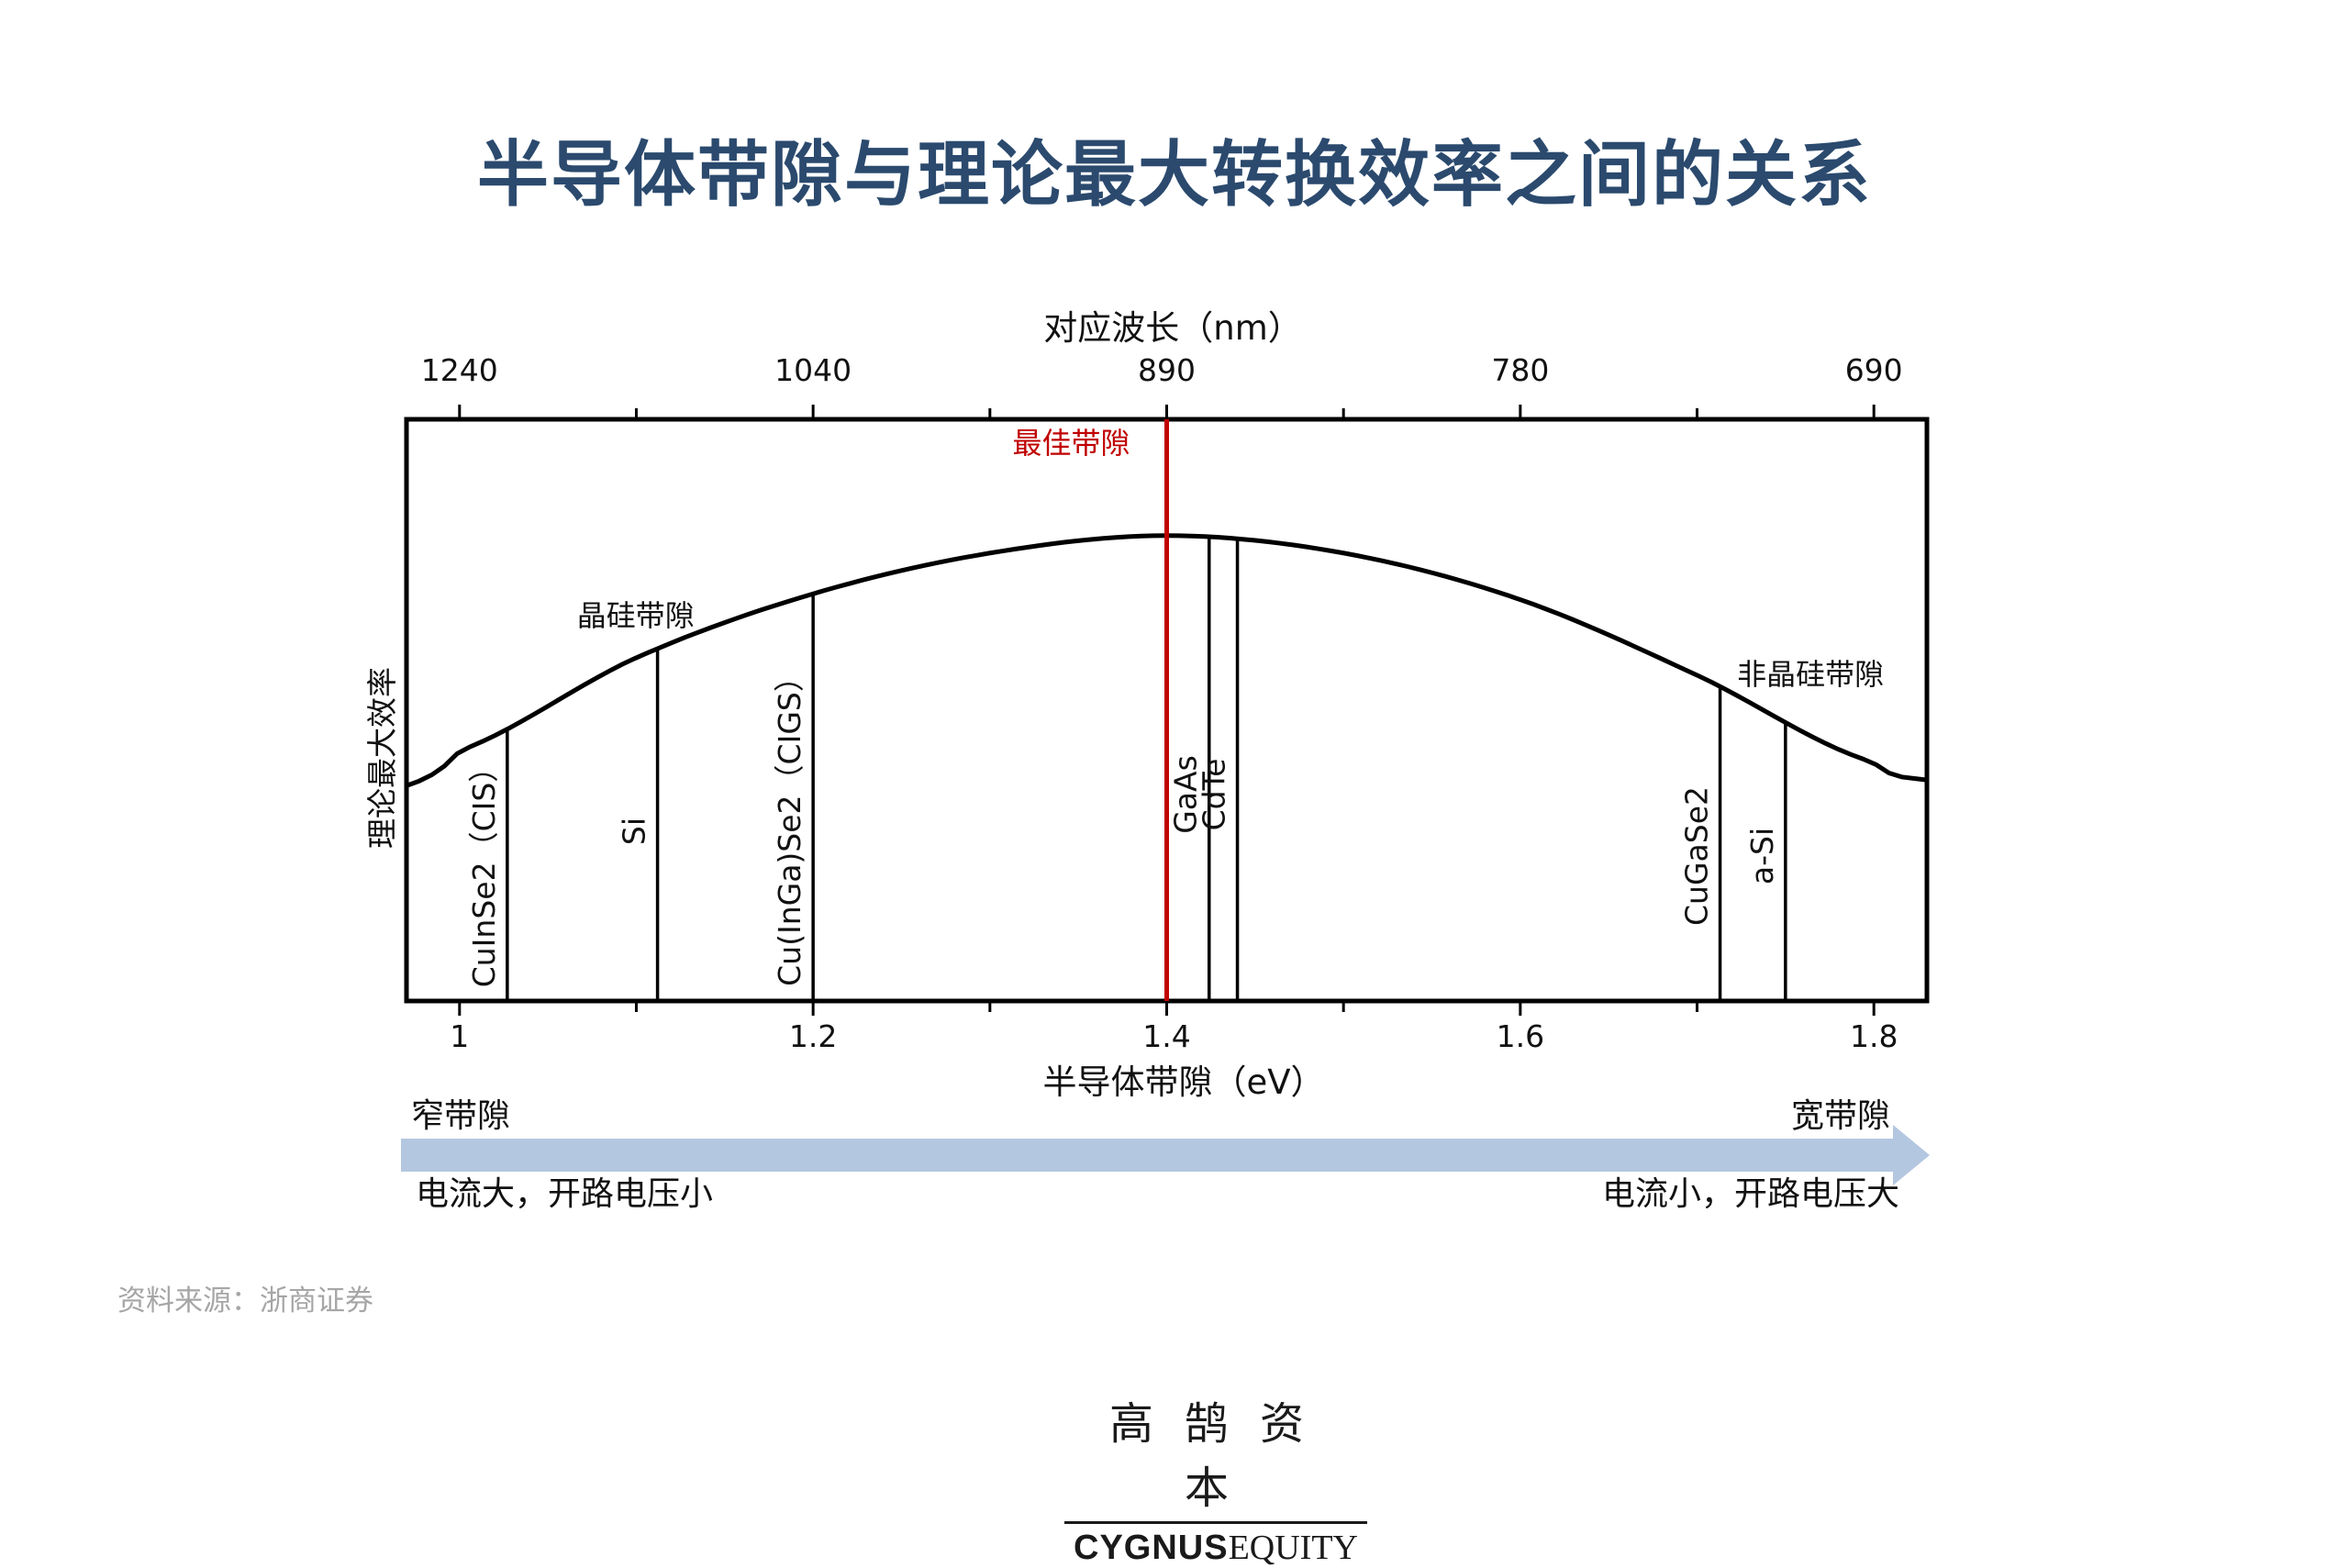 Image resolution: width=2349 pixels, height=1568 pixels. What do you see at coordinates (1293, 1548) in the screenshot?
I see `logo-english-rest: EQUITY` at bounding box center [1293, 1548].